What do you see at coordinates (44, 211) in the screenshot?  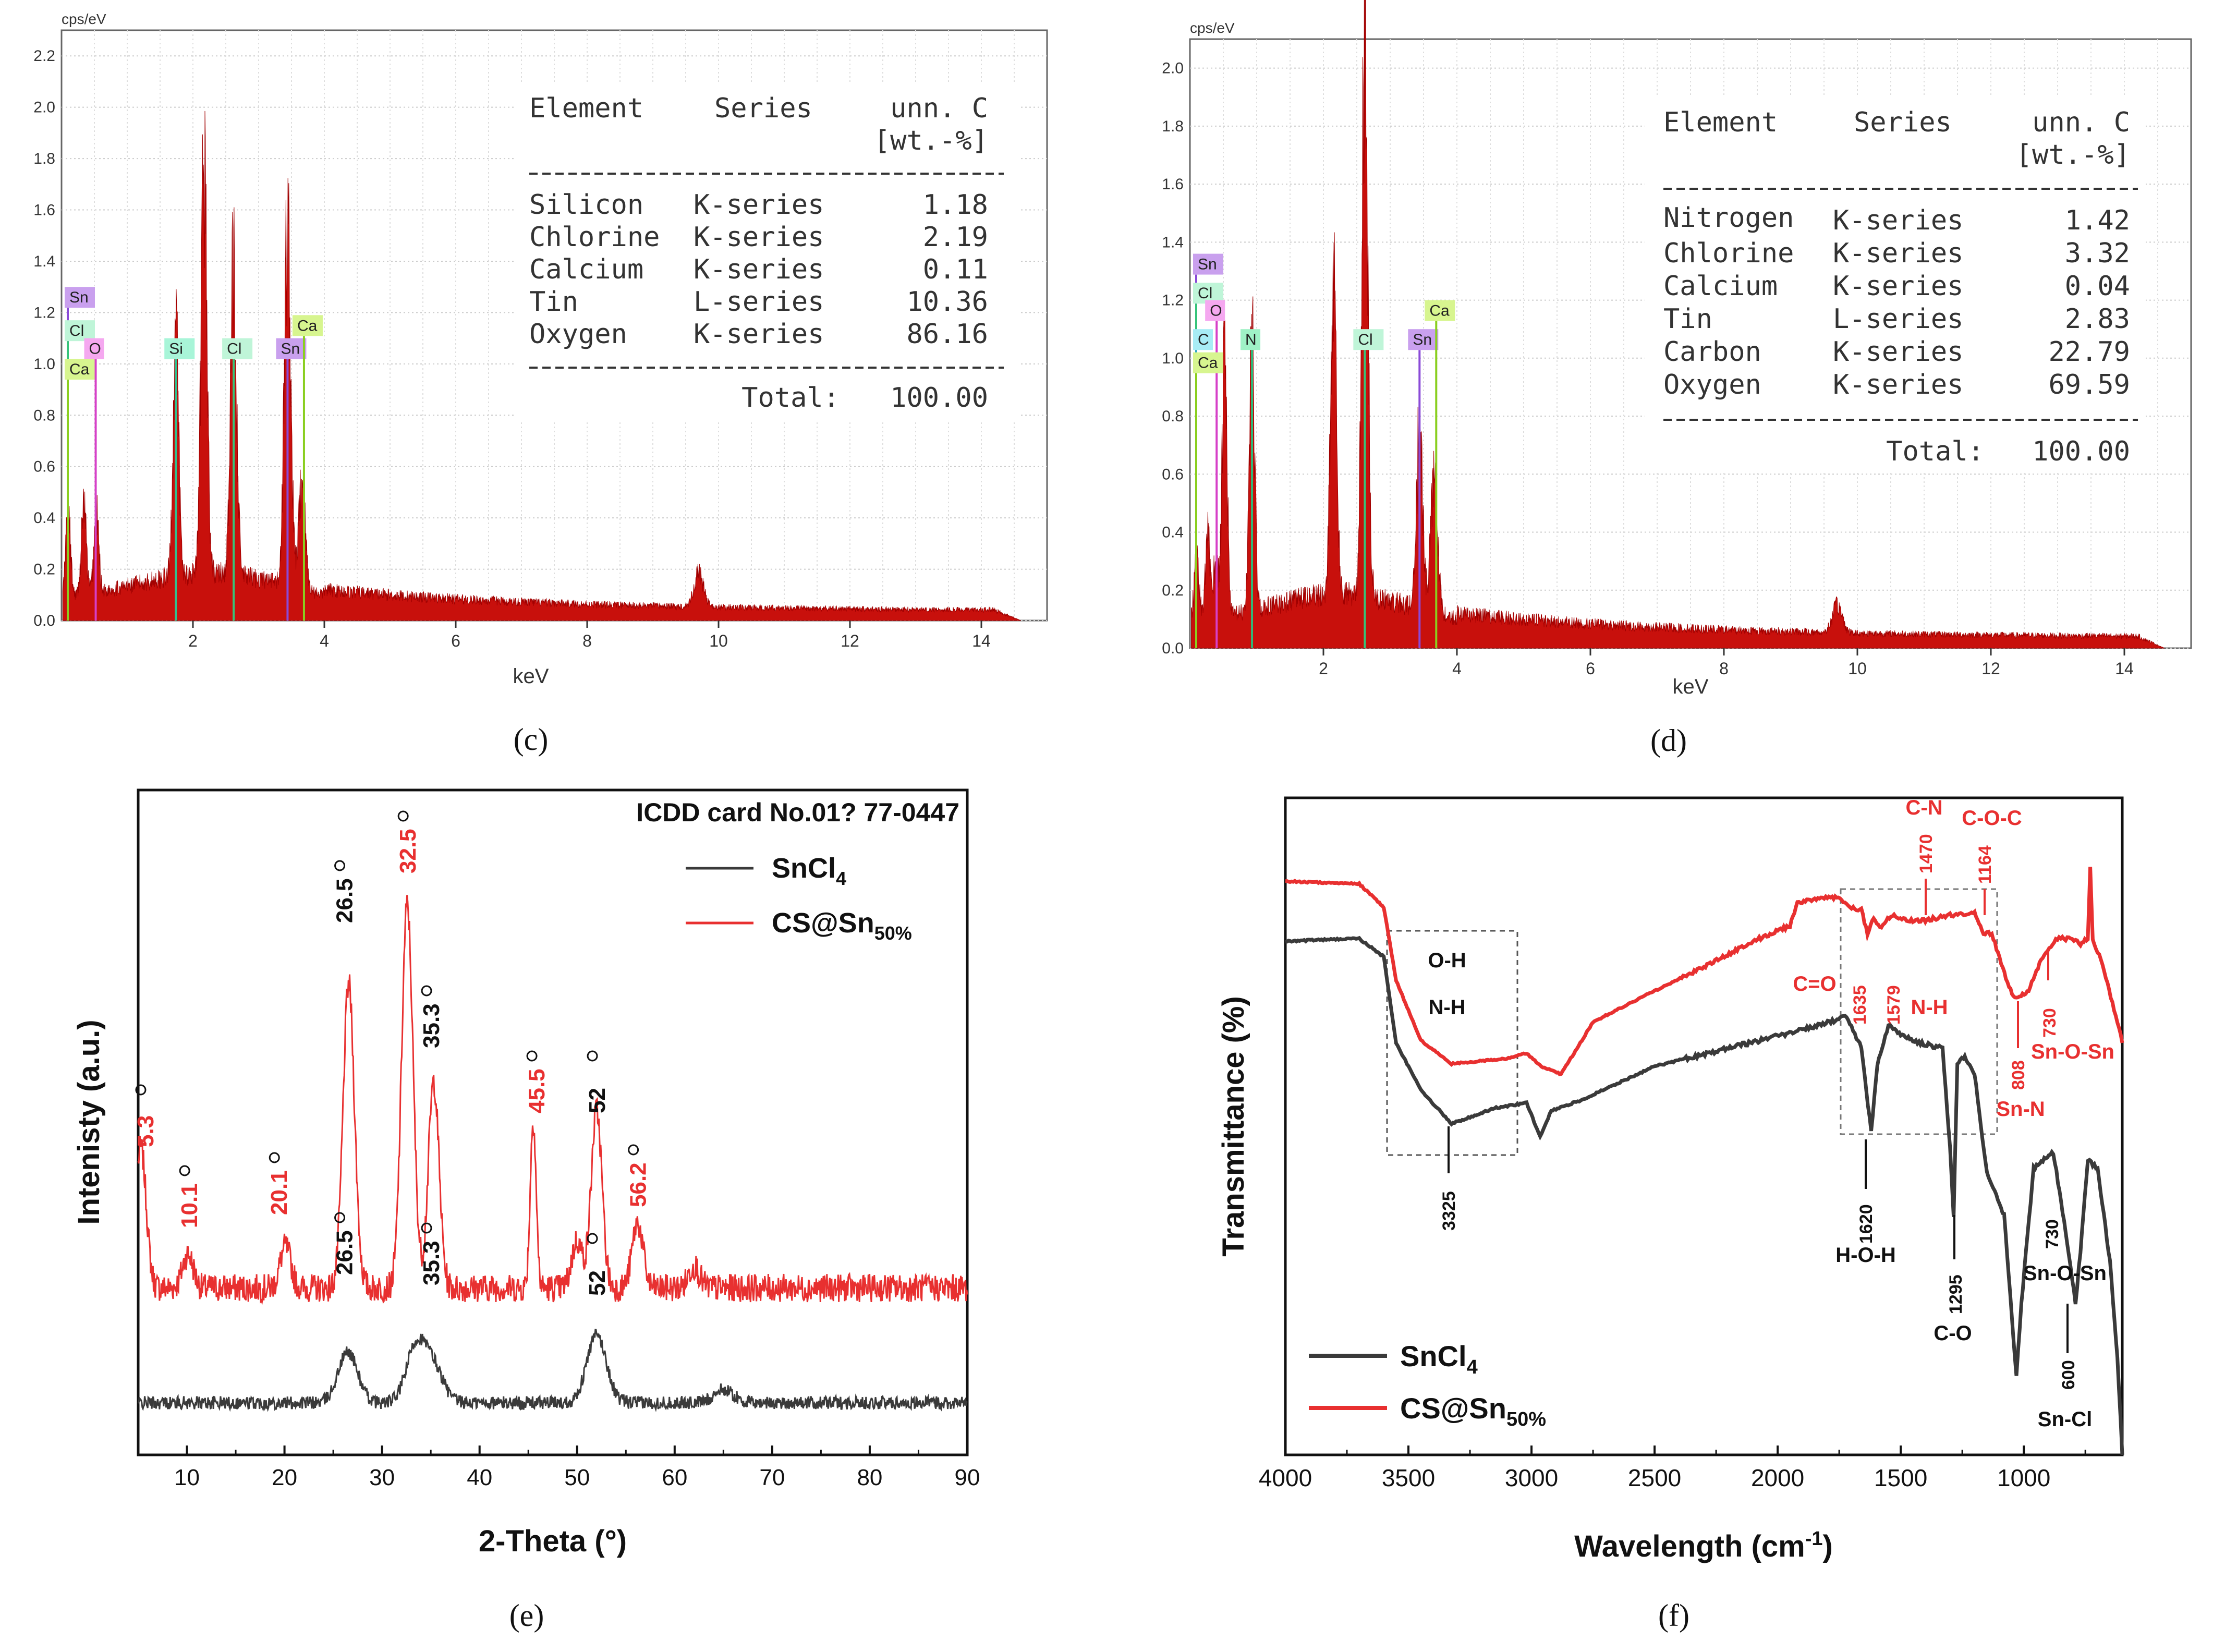 I see `c-ytick-label: 1.6` at bounding box center [44, 211].